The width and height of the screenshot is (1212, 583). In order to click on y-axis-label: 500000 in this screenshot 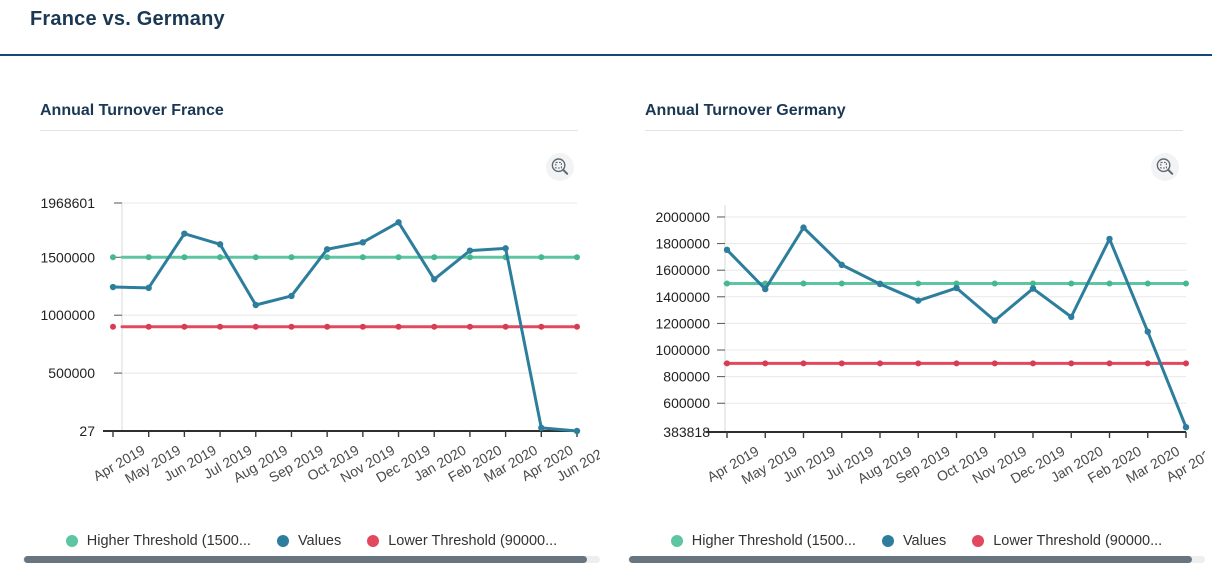, I will do `click(71, 373)`.